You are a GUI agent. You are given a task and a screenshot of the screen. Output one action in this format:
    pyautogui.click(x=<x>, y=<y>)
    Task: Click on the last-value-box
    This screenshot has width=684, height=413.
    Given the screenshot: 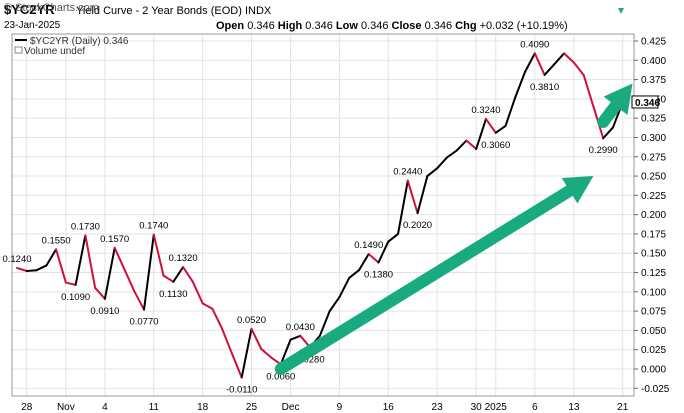 What is the action you would take?
    pyautogui.click(x=645, y=102)
    